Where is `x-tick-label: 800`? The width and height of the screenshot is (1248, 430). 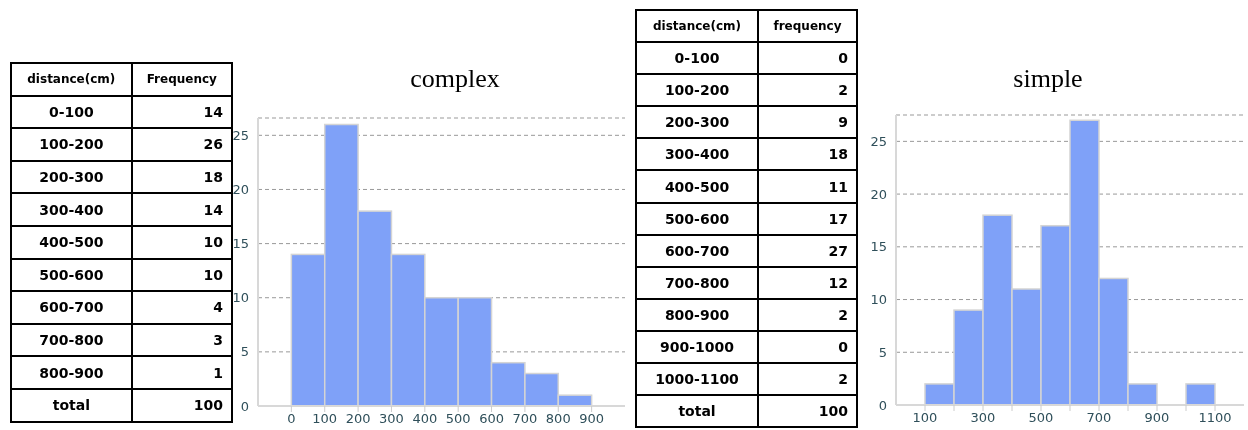 x-tick-label: 800 is located at coordinates (558, 419).